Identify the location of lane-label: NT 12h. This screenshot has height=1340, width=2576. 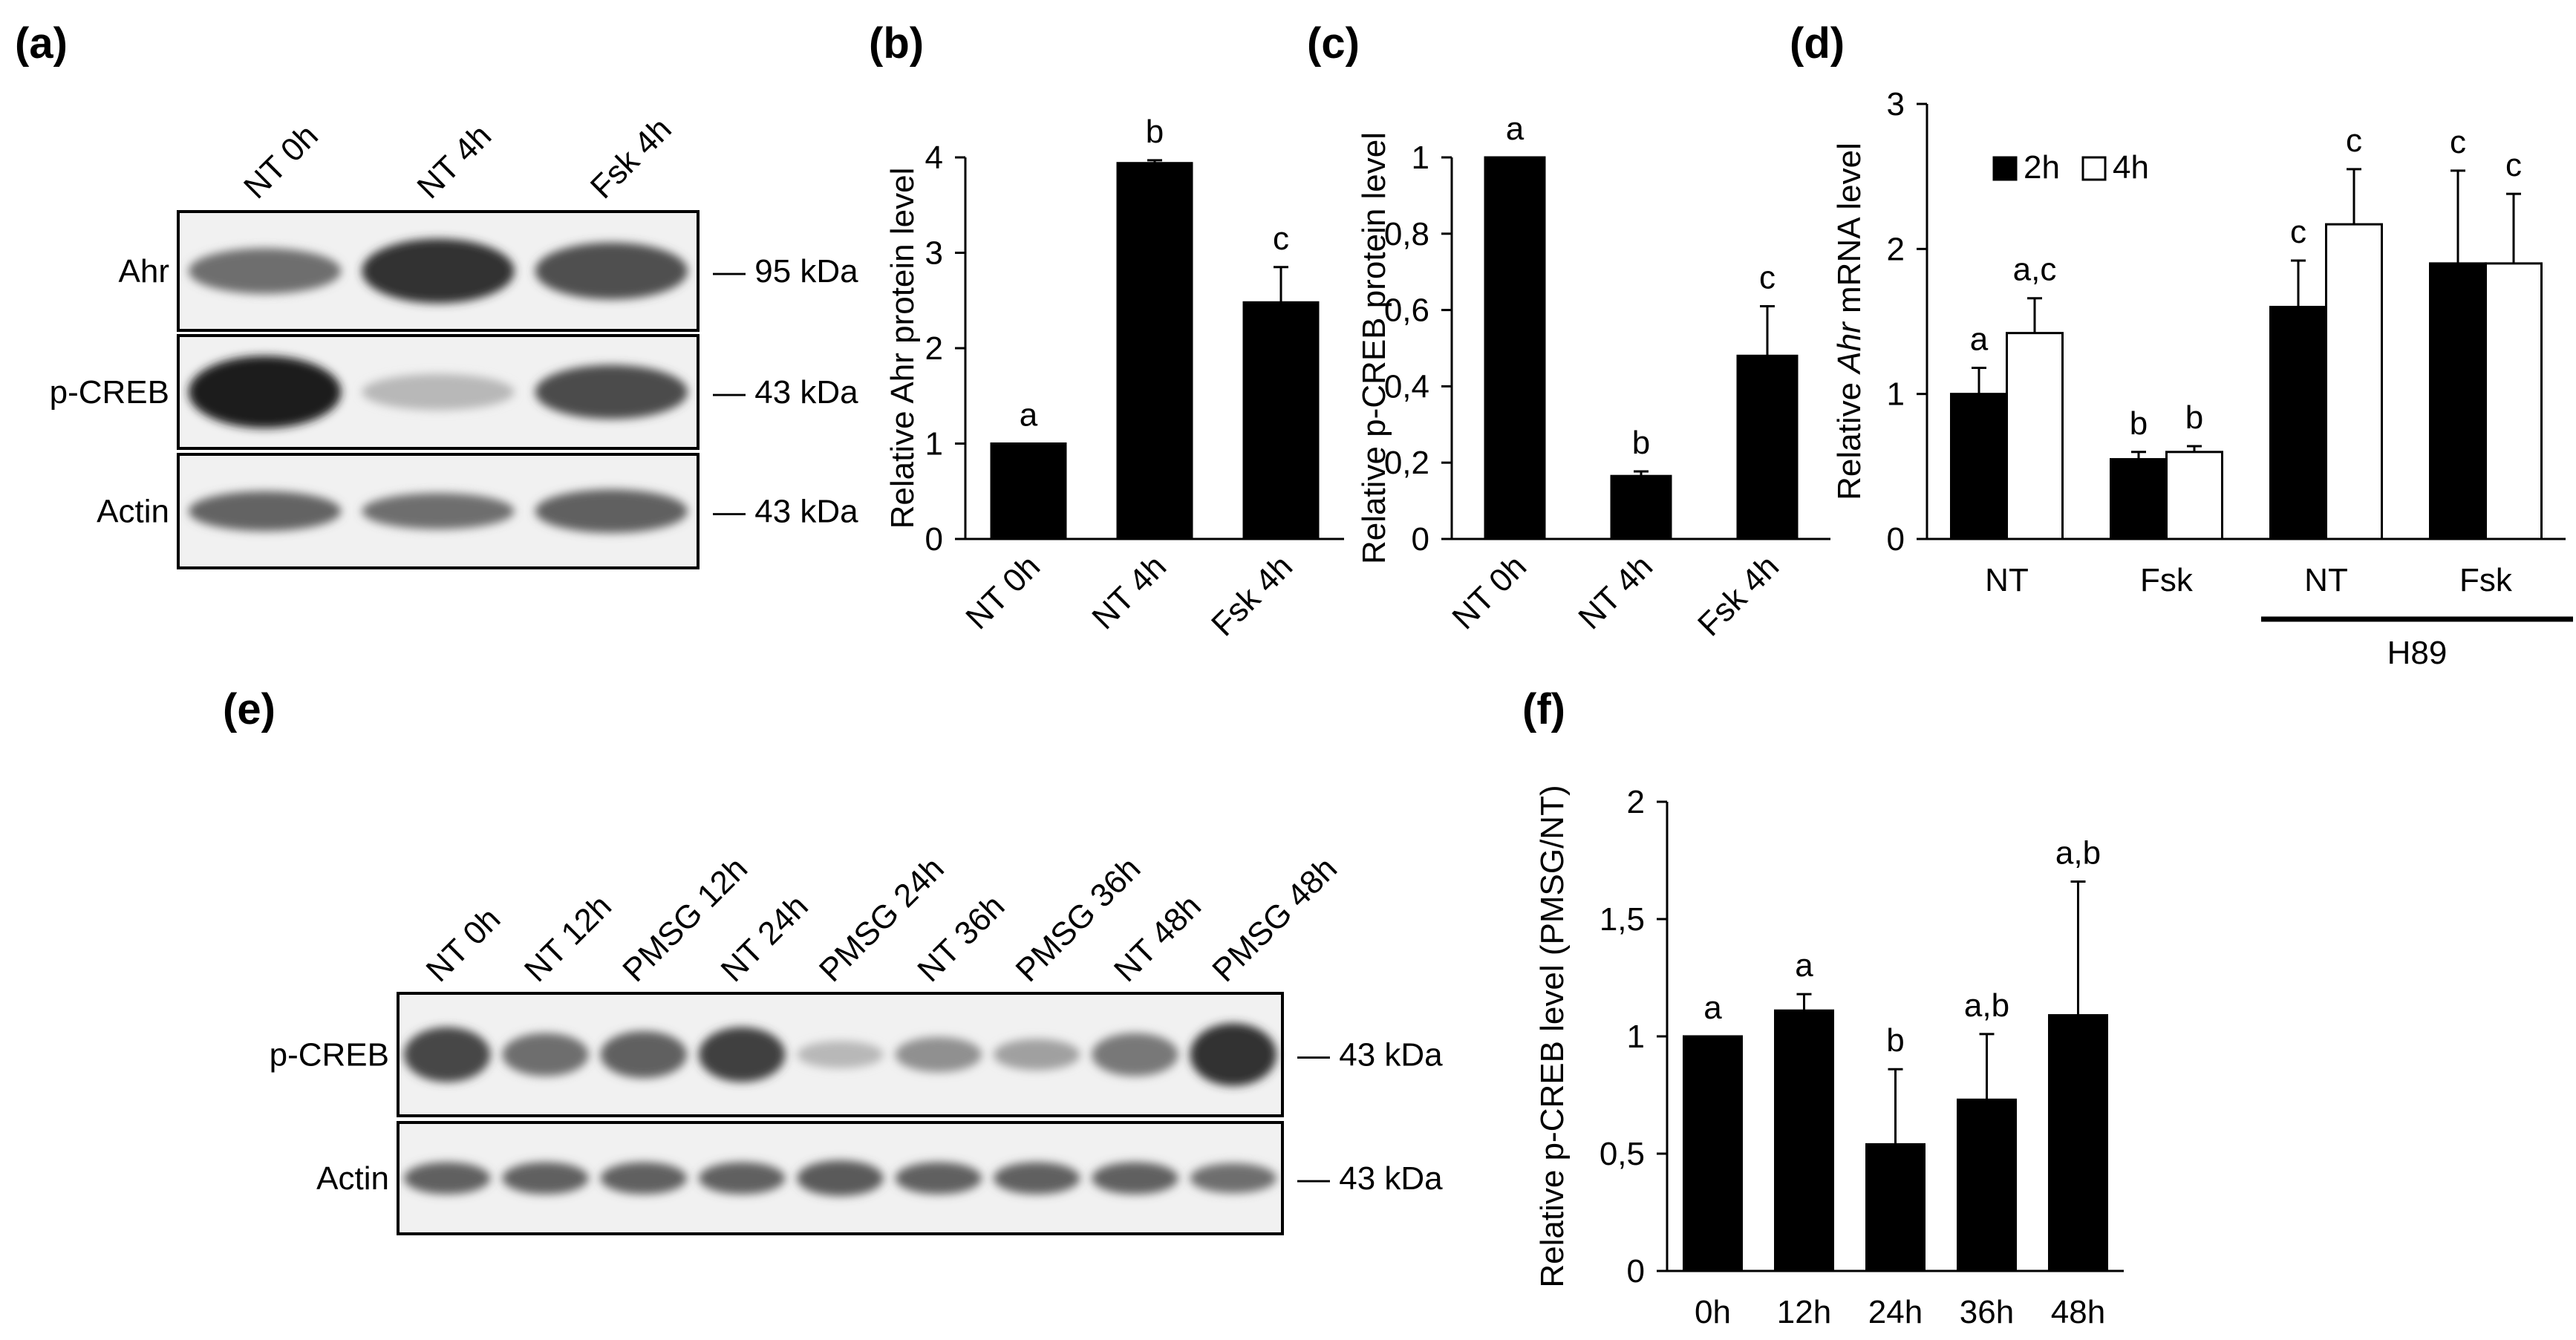
(568, 938).